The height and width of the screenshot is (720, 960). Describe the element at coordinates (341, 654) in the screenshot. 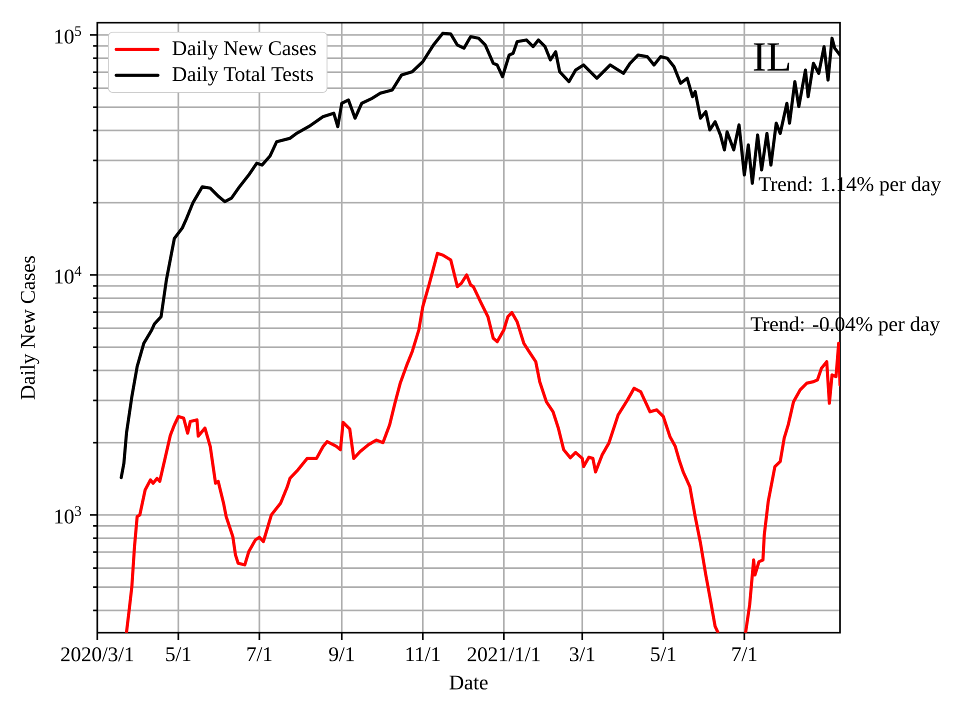

I see `x-tick-label: 9/1` at that location.